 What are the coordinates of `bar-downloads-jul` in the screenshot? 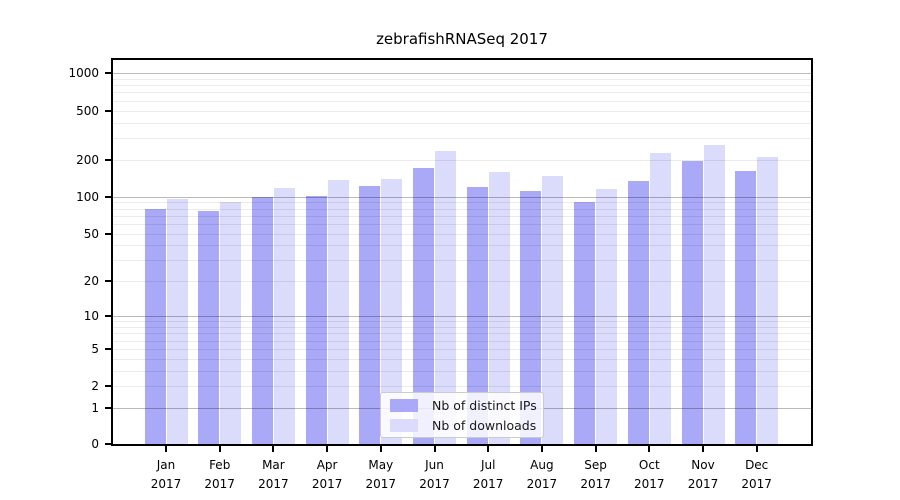 It's located at (499, 307).